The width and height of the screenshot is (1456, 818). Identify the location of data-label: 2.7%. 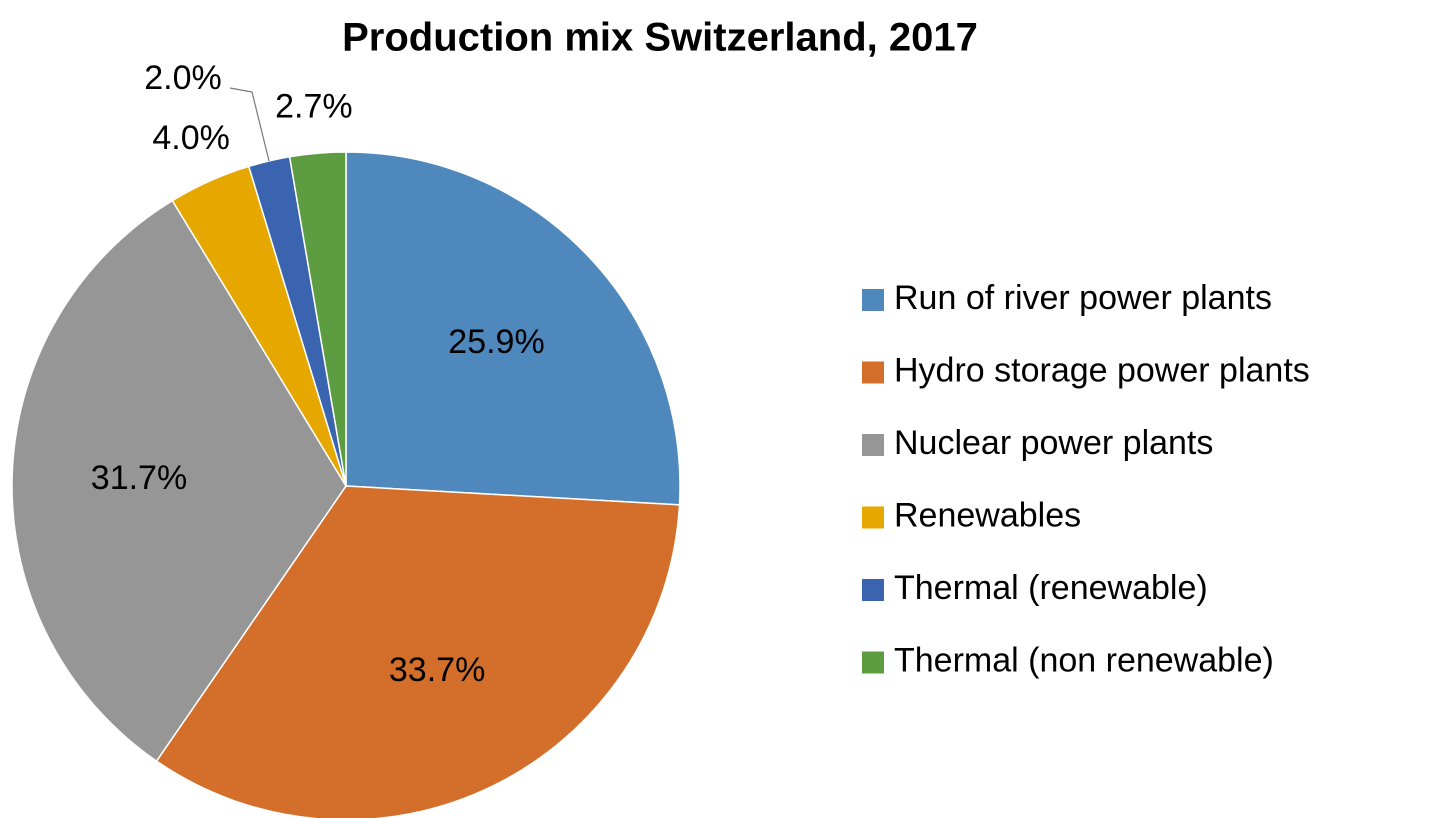
(314, 106).